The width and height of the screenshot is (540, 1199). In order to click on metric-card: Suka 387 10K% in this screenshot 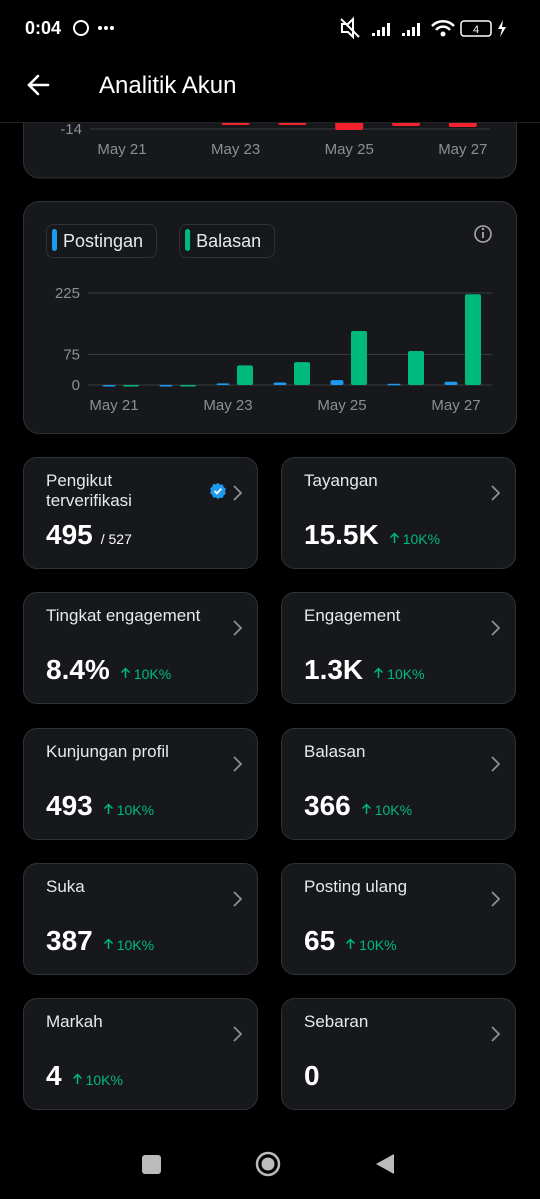, I will do `click(140, 918)`.